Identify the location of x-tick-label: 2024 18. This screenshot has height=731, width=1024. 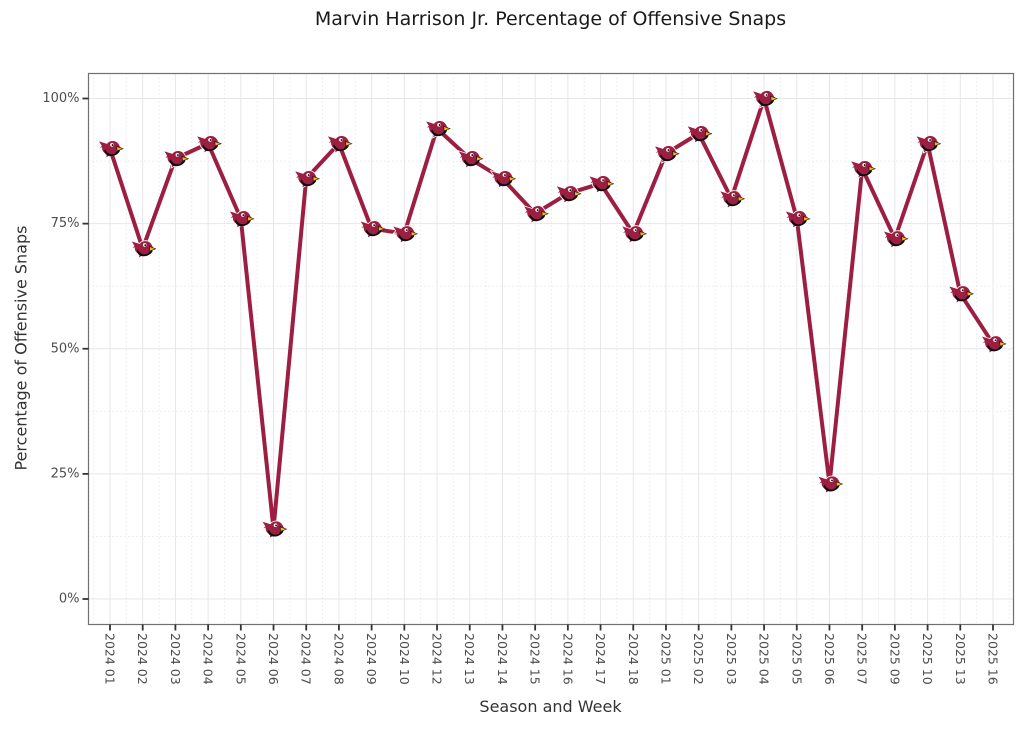
(633, 659).